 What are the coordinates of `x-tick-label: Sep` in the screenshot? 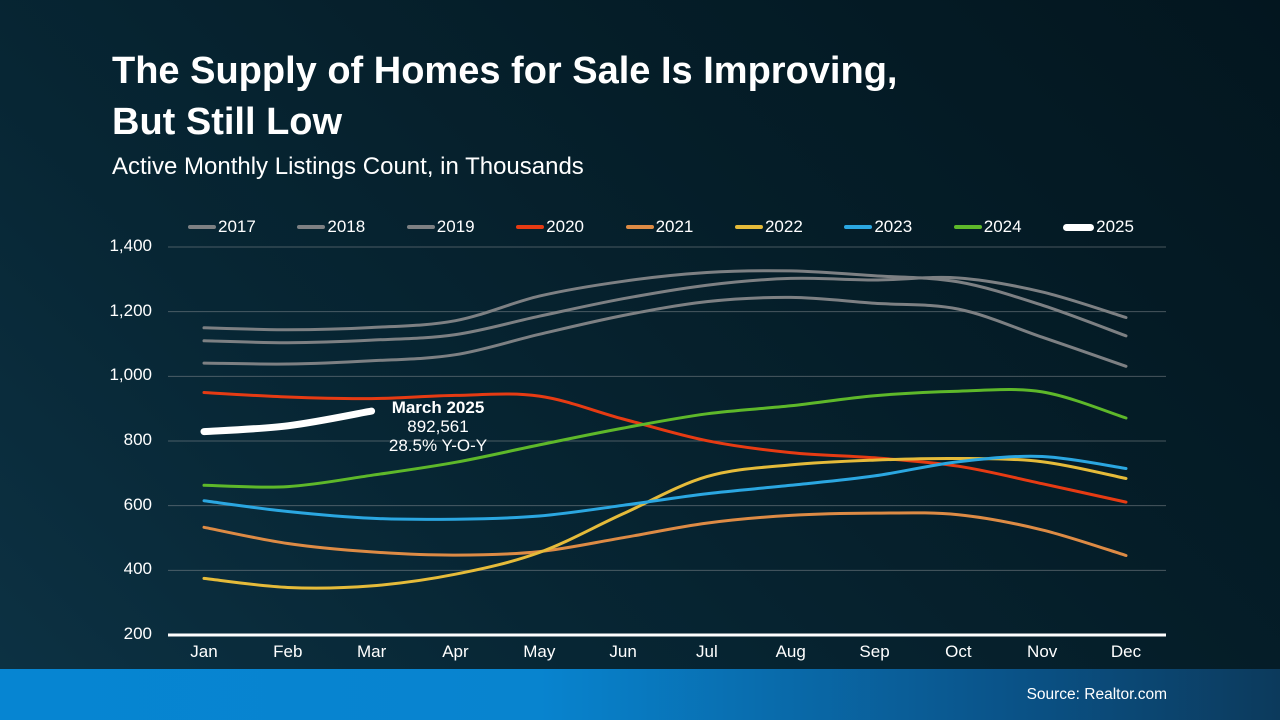 It's located at (874, 651).